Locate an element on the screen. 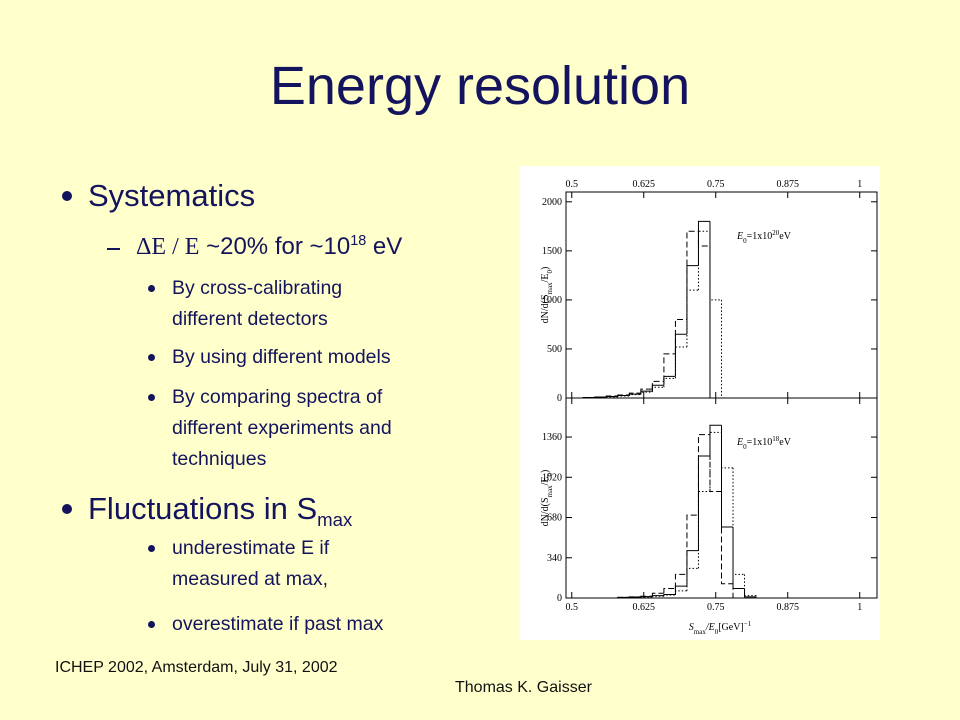 The image size is (960, 720). exponent: 18 is located at coordinates (358, 241).